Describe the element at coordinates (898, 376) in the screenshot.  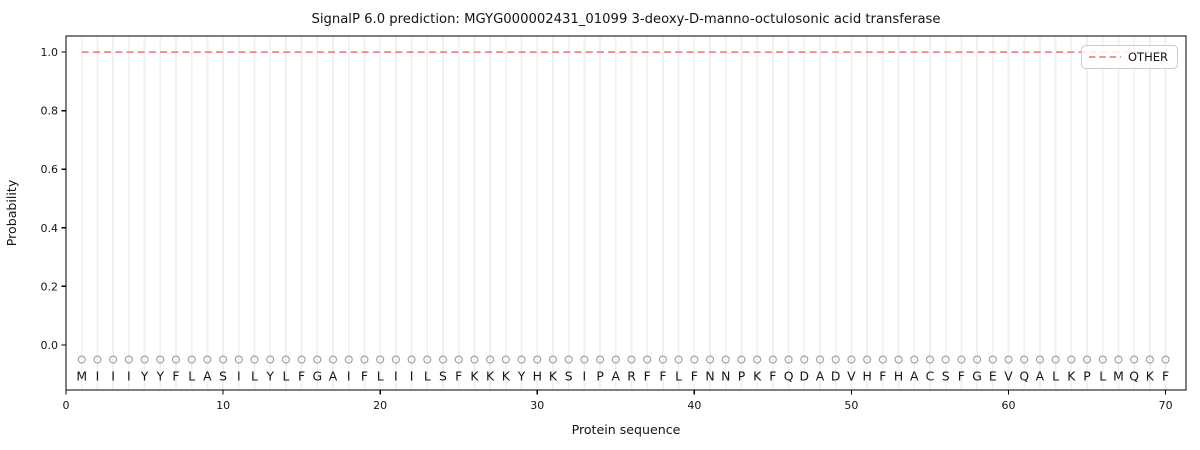
I see `residue-letter: H` at that location.